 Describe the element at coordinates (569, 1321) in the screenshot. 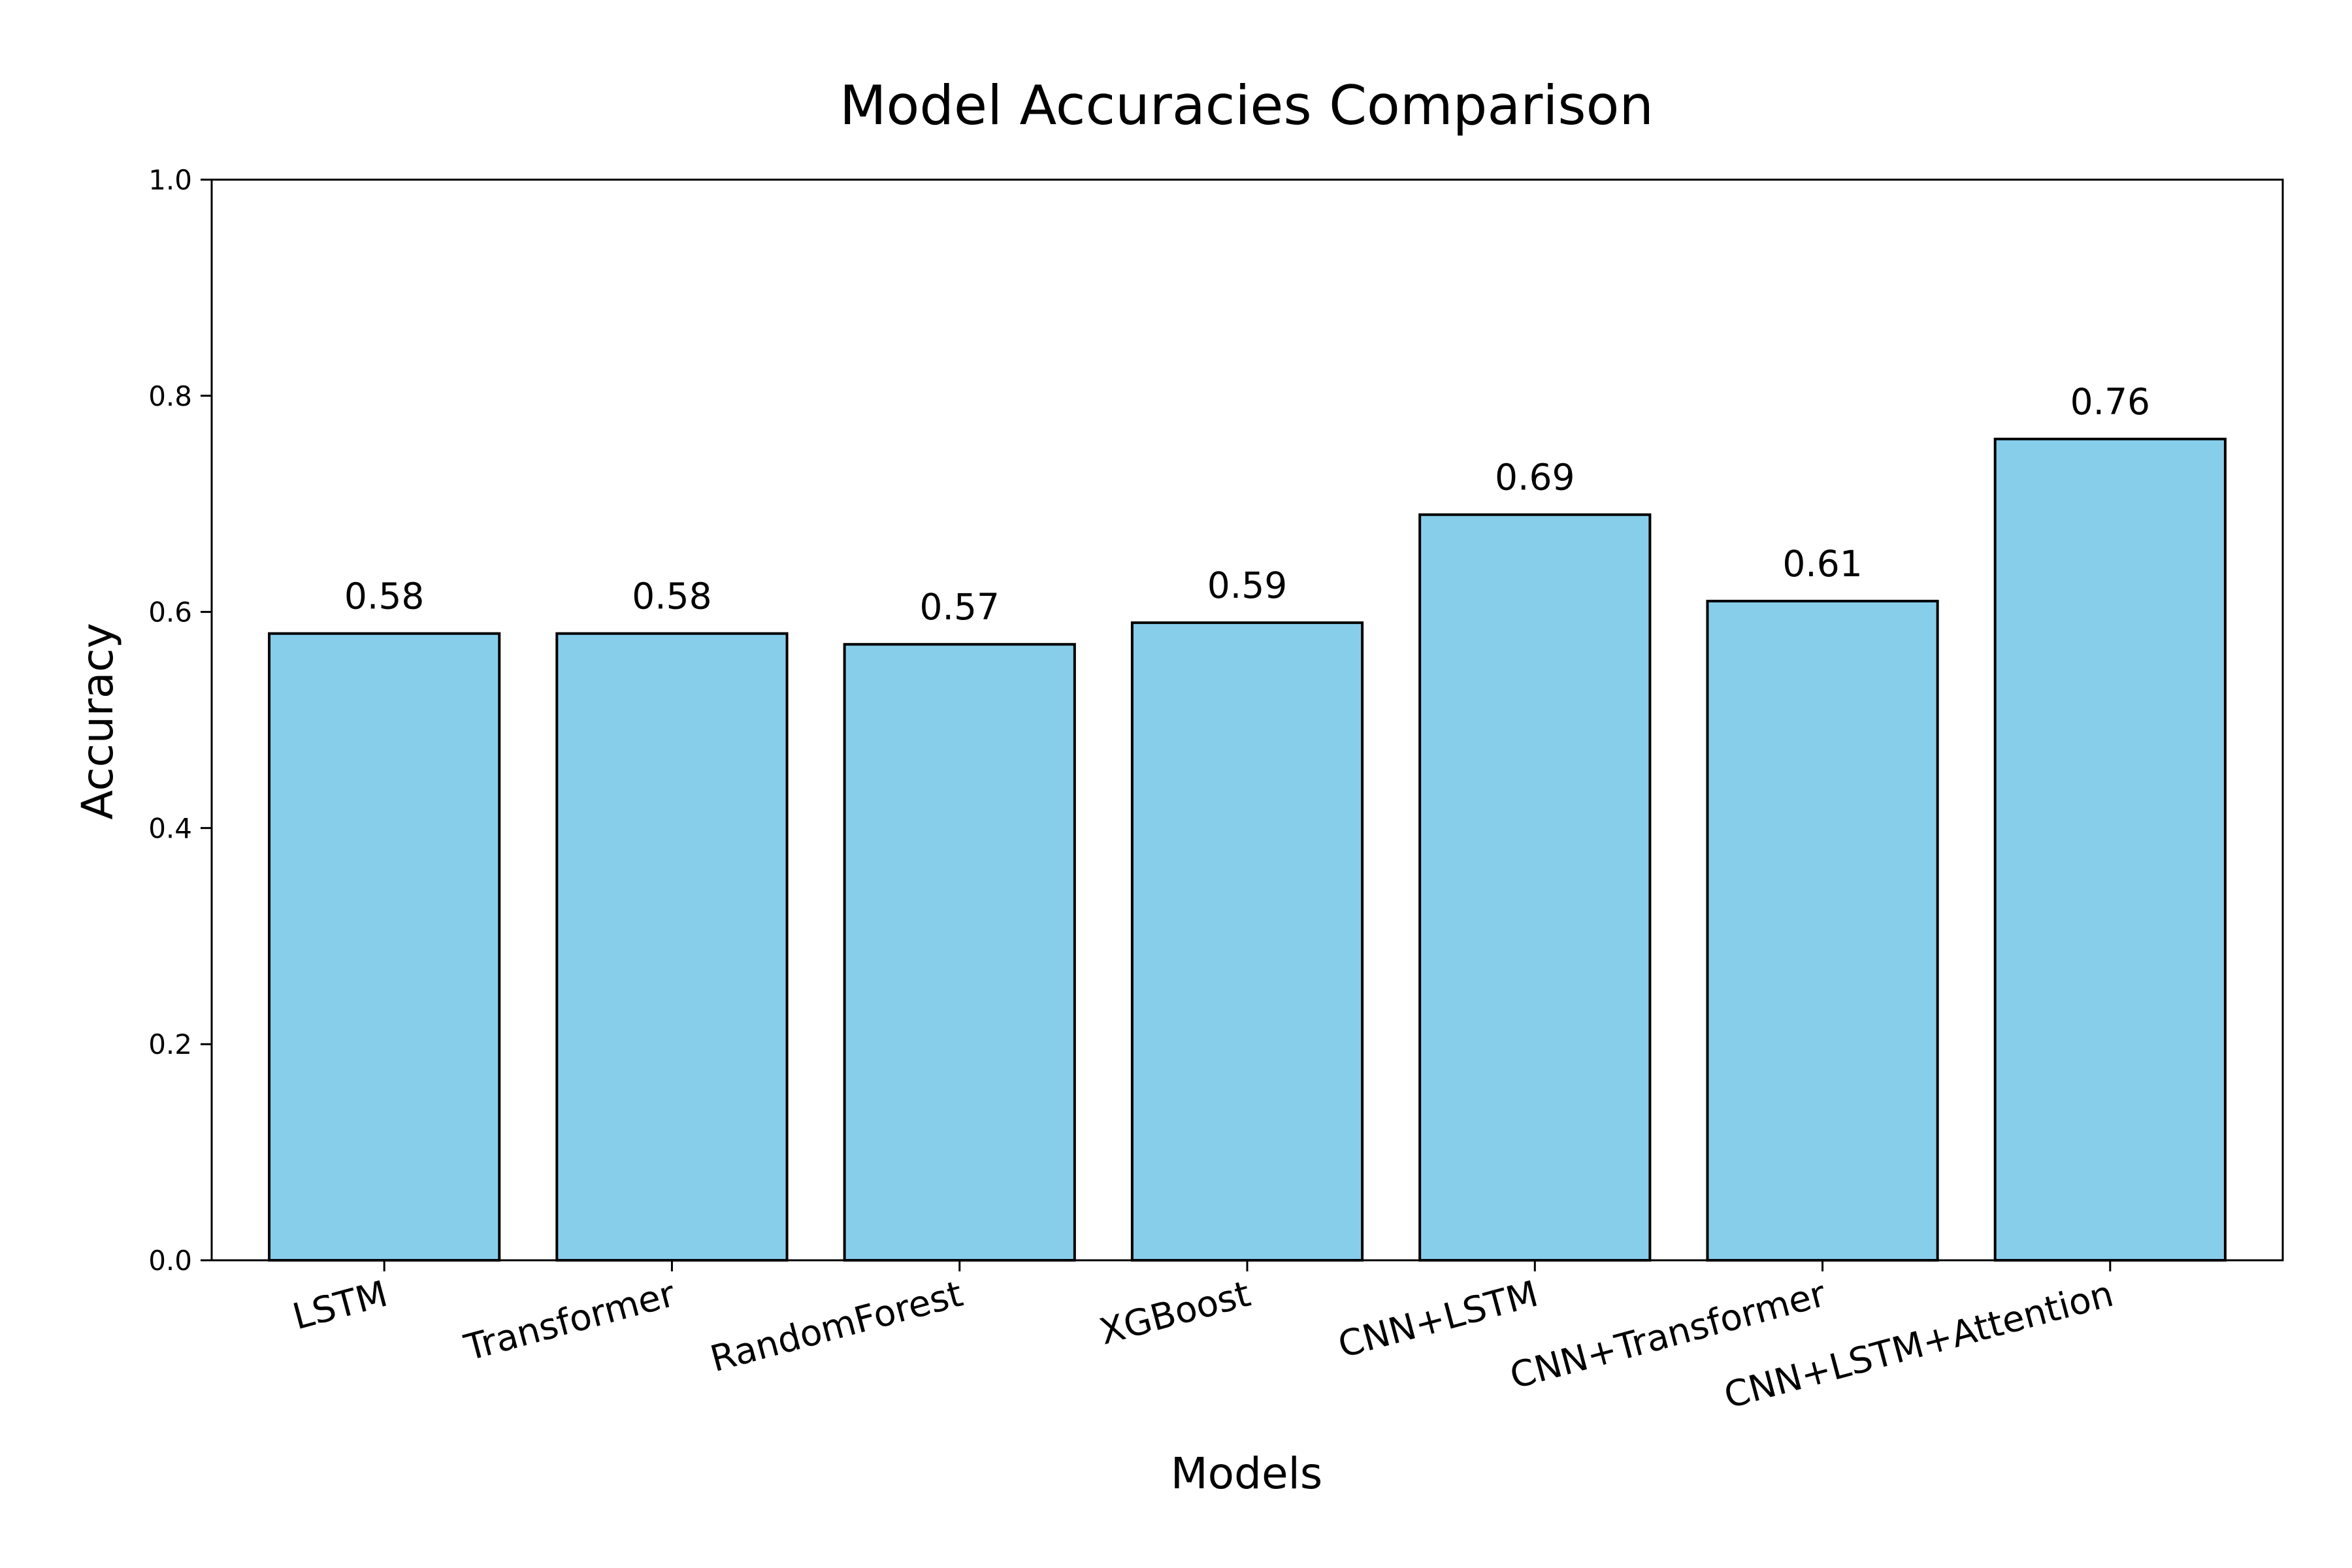

I see `x-tick-label: Transformer` at that location.